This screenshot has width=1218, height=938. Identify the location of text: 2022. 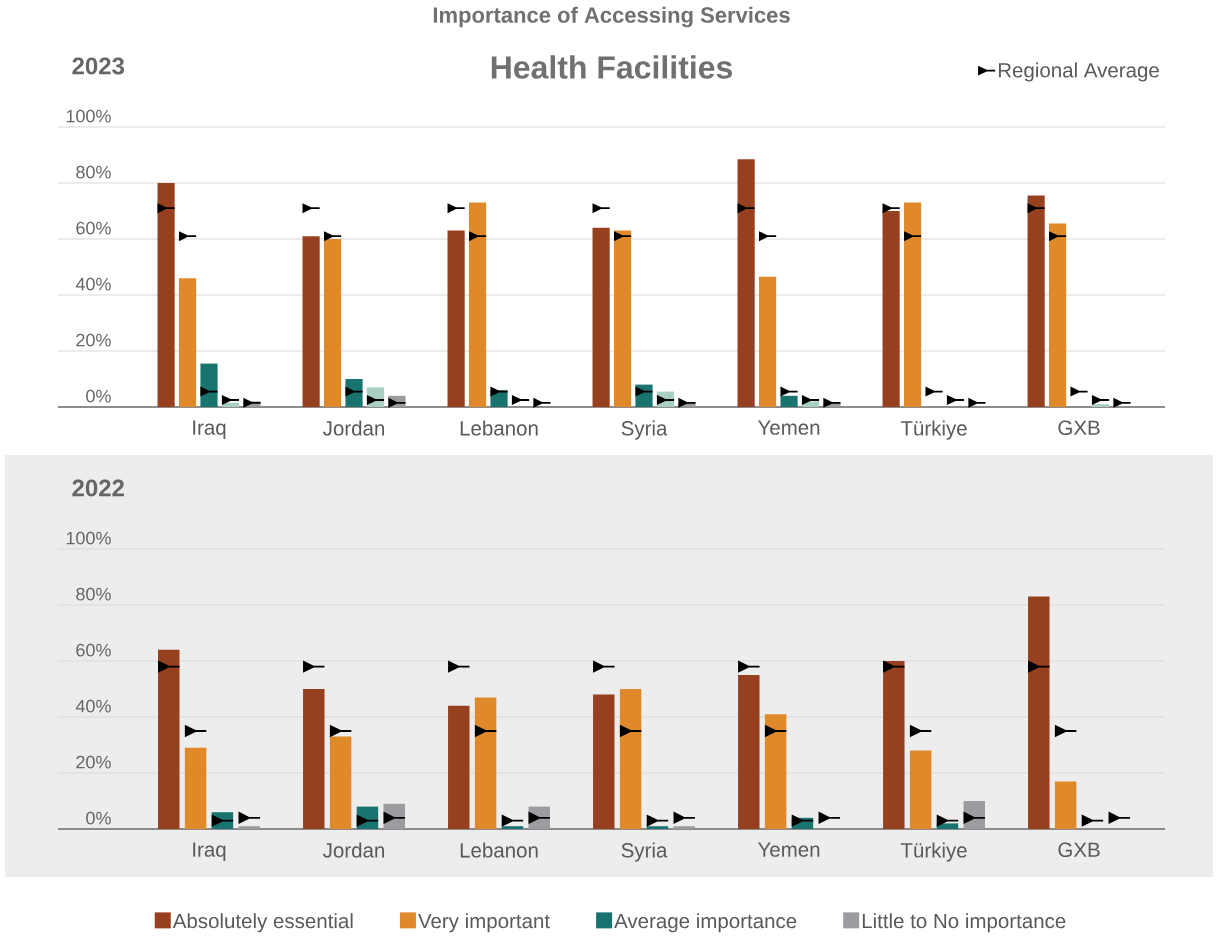
(98, 488).